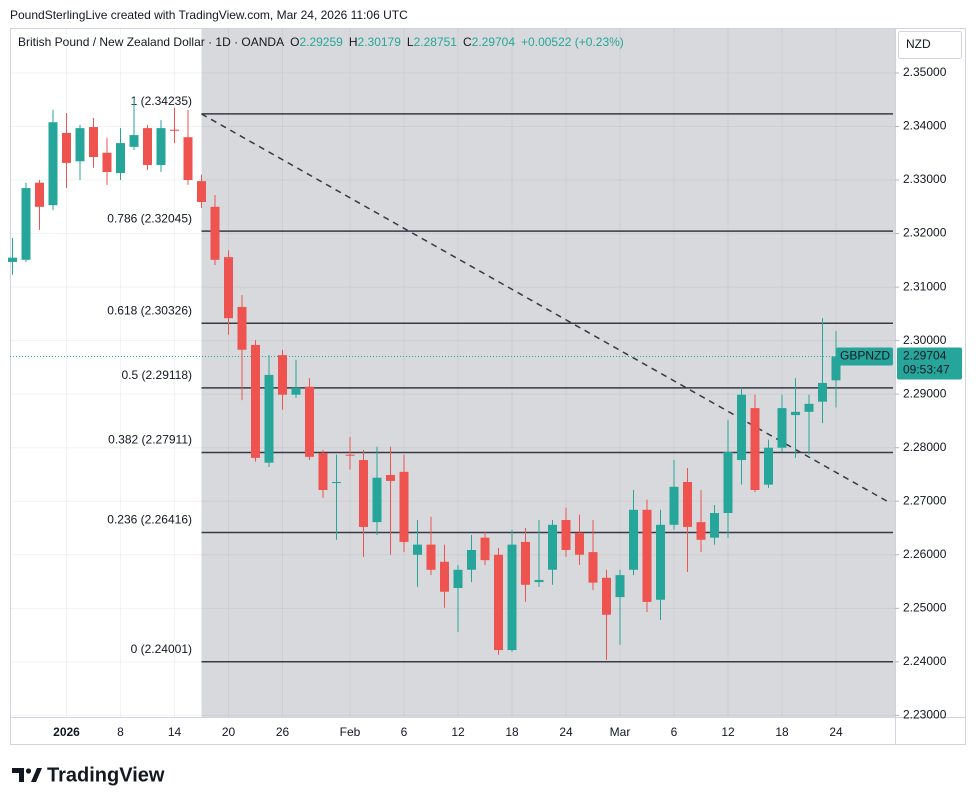 This screenshot has height=806, width=976. What do you see at coordinates (350, 732) in the screenshot?
I see `x-tick-label: Feb` at bounding box center [350, 732].